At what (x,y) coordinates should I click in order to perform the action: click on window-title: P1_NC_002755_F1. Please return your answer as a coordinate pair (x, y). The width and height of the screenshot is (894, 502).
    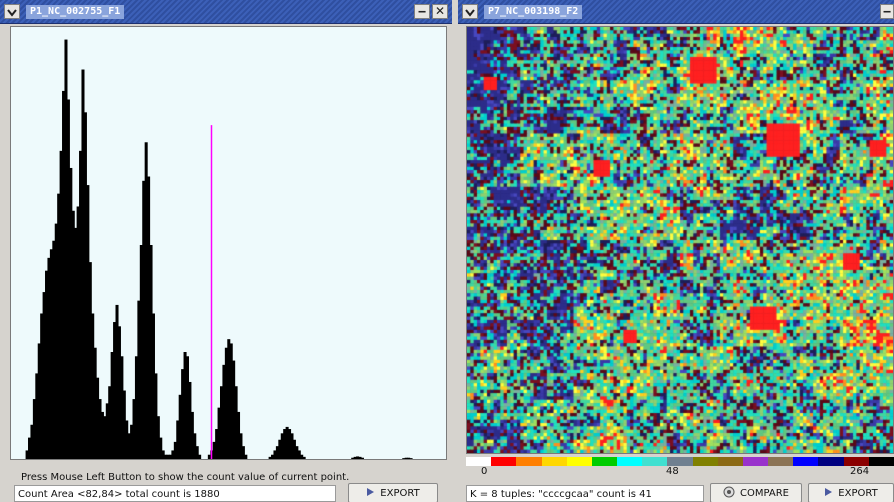
    Looking at the image, I should click on (75, 12).